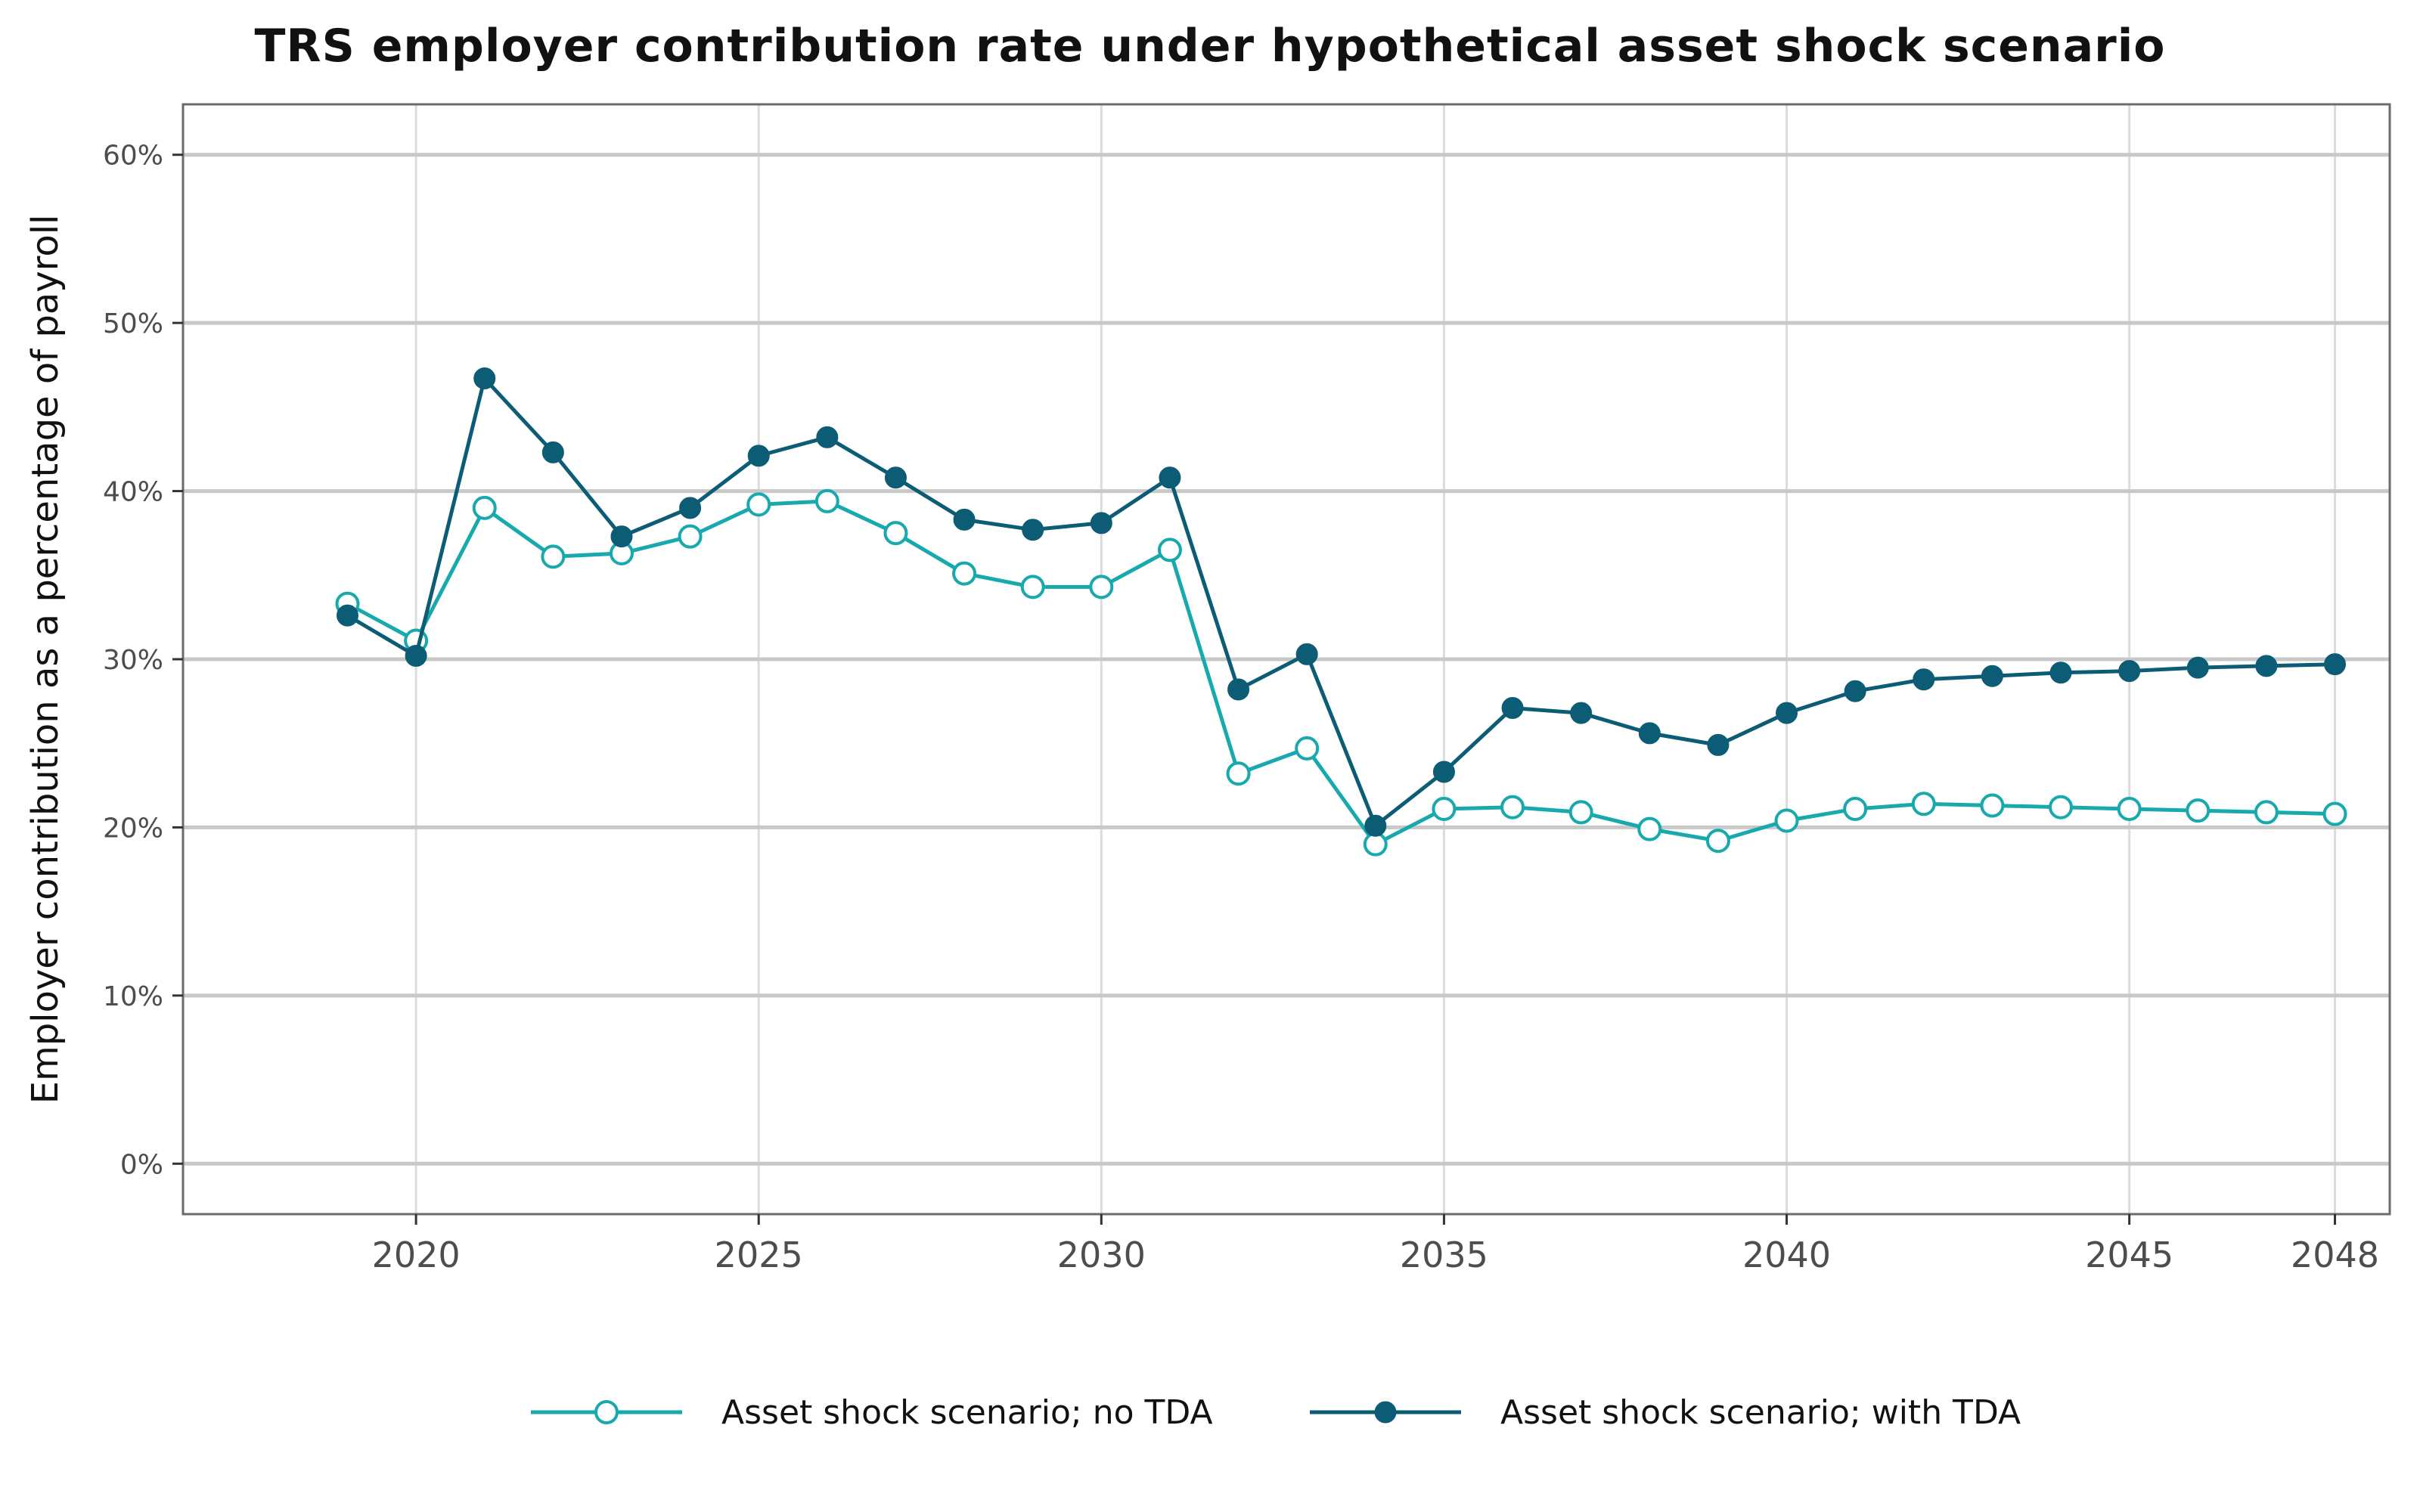  Describe the element at coordinates (1101, 1255) in the screenshot. I see `x-tick-label: 2030` at that location.